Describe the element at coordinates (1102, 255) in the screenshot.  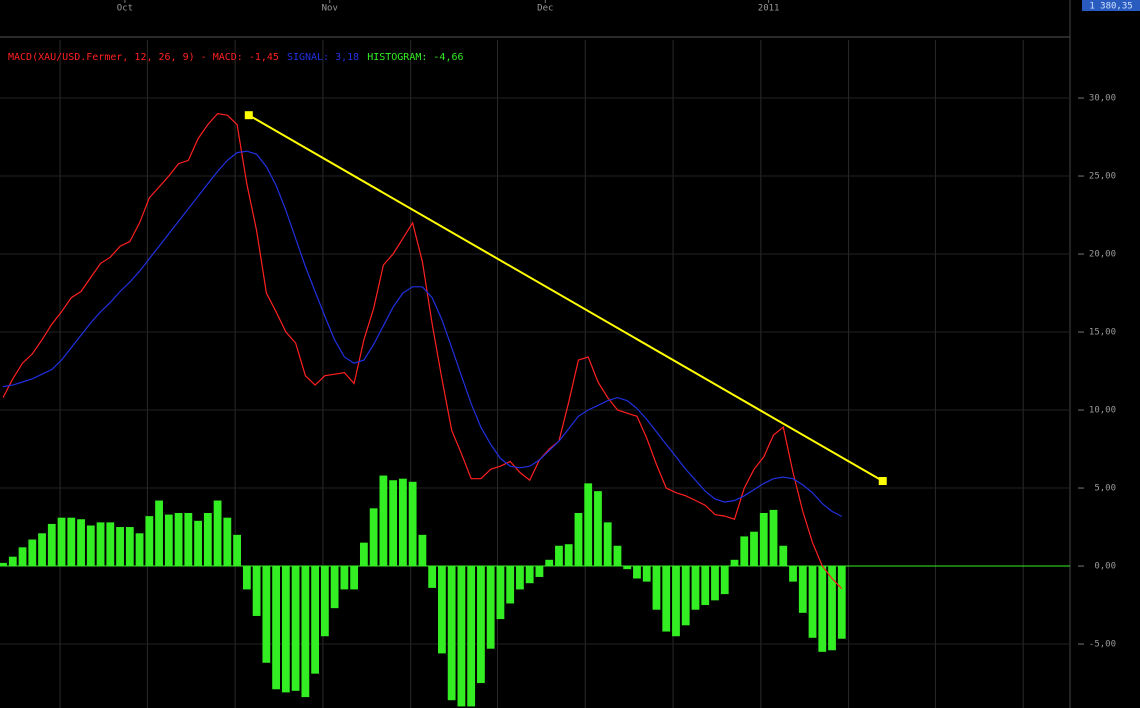
I see `y-tick-label: 20,00` at that location.